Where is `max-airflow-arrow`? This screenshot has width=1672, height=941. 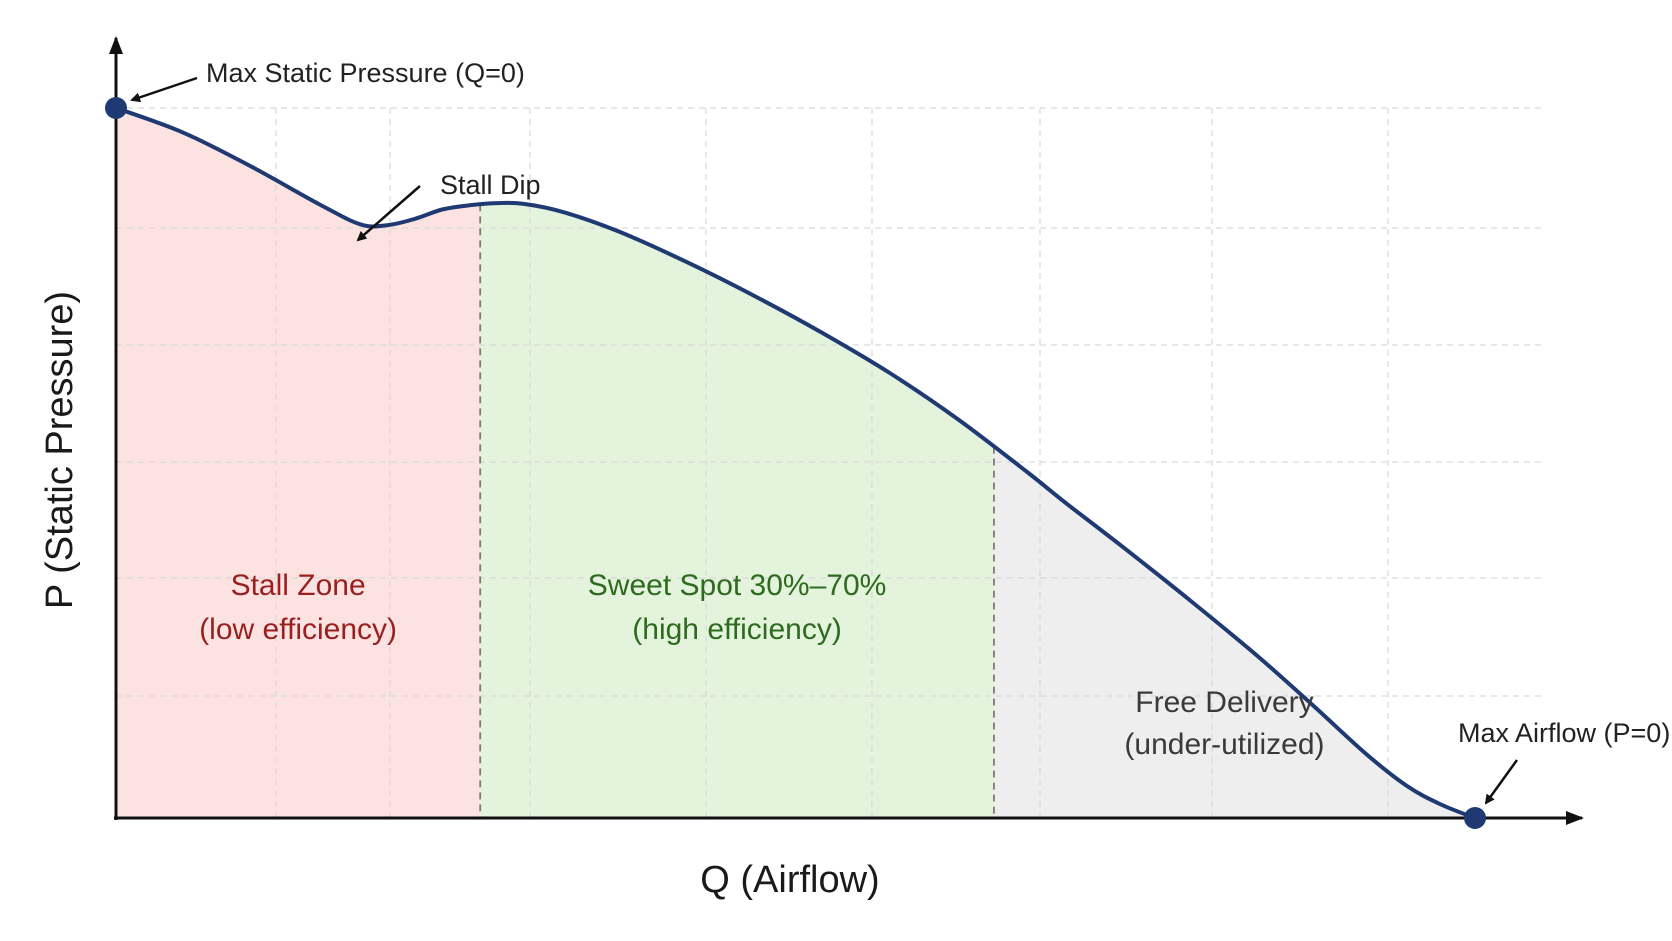
max-airflow-arrow is located at coordinates (1501, 782).